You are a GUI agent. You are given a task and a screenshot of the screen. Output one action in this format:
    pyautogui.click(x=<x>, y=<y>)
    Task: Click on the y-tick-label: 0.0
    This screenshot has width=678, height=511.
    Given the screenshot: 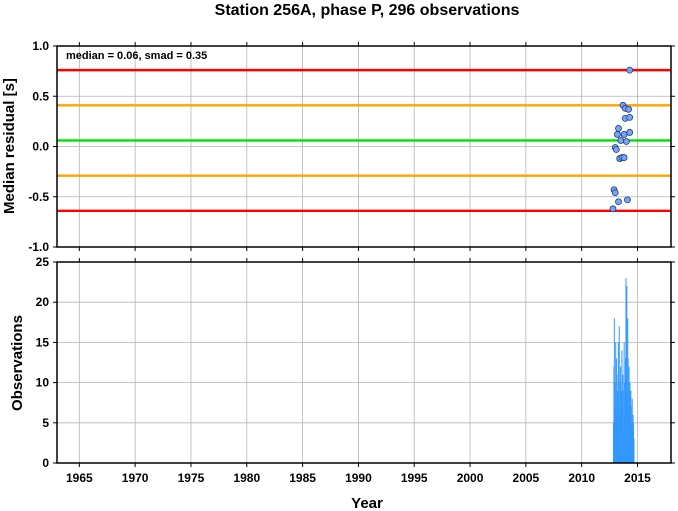 What is the action you would take?
    pyautogui.click(x=40, y=147)
    